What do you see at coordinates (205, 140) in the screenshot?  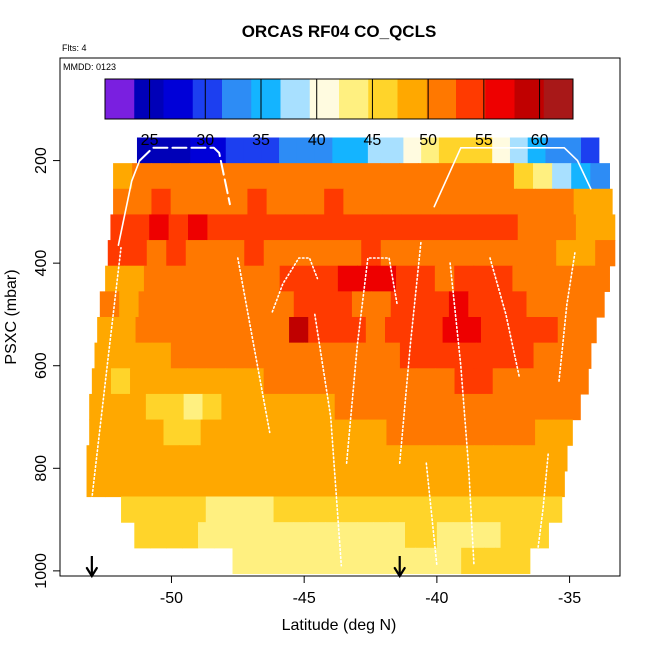 I see `colorbar-tick-label-1: 30` at bounding box center [205, 140].